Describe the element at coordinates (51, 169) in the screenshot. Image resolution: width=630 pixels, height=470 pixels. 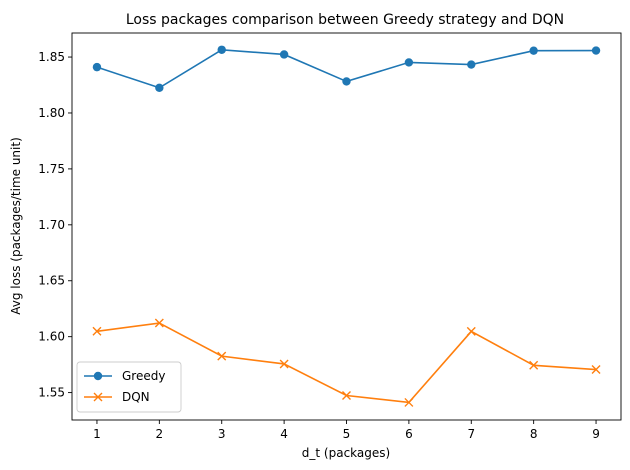
I see `y-tick-label: 1.75` at that location.